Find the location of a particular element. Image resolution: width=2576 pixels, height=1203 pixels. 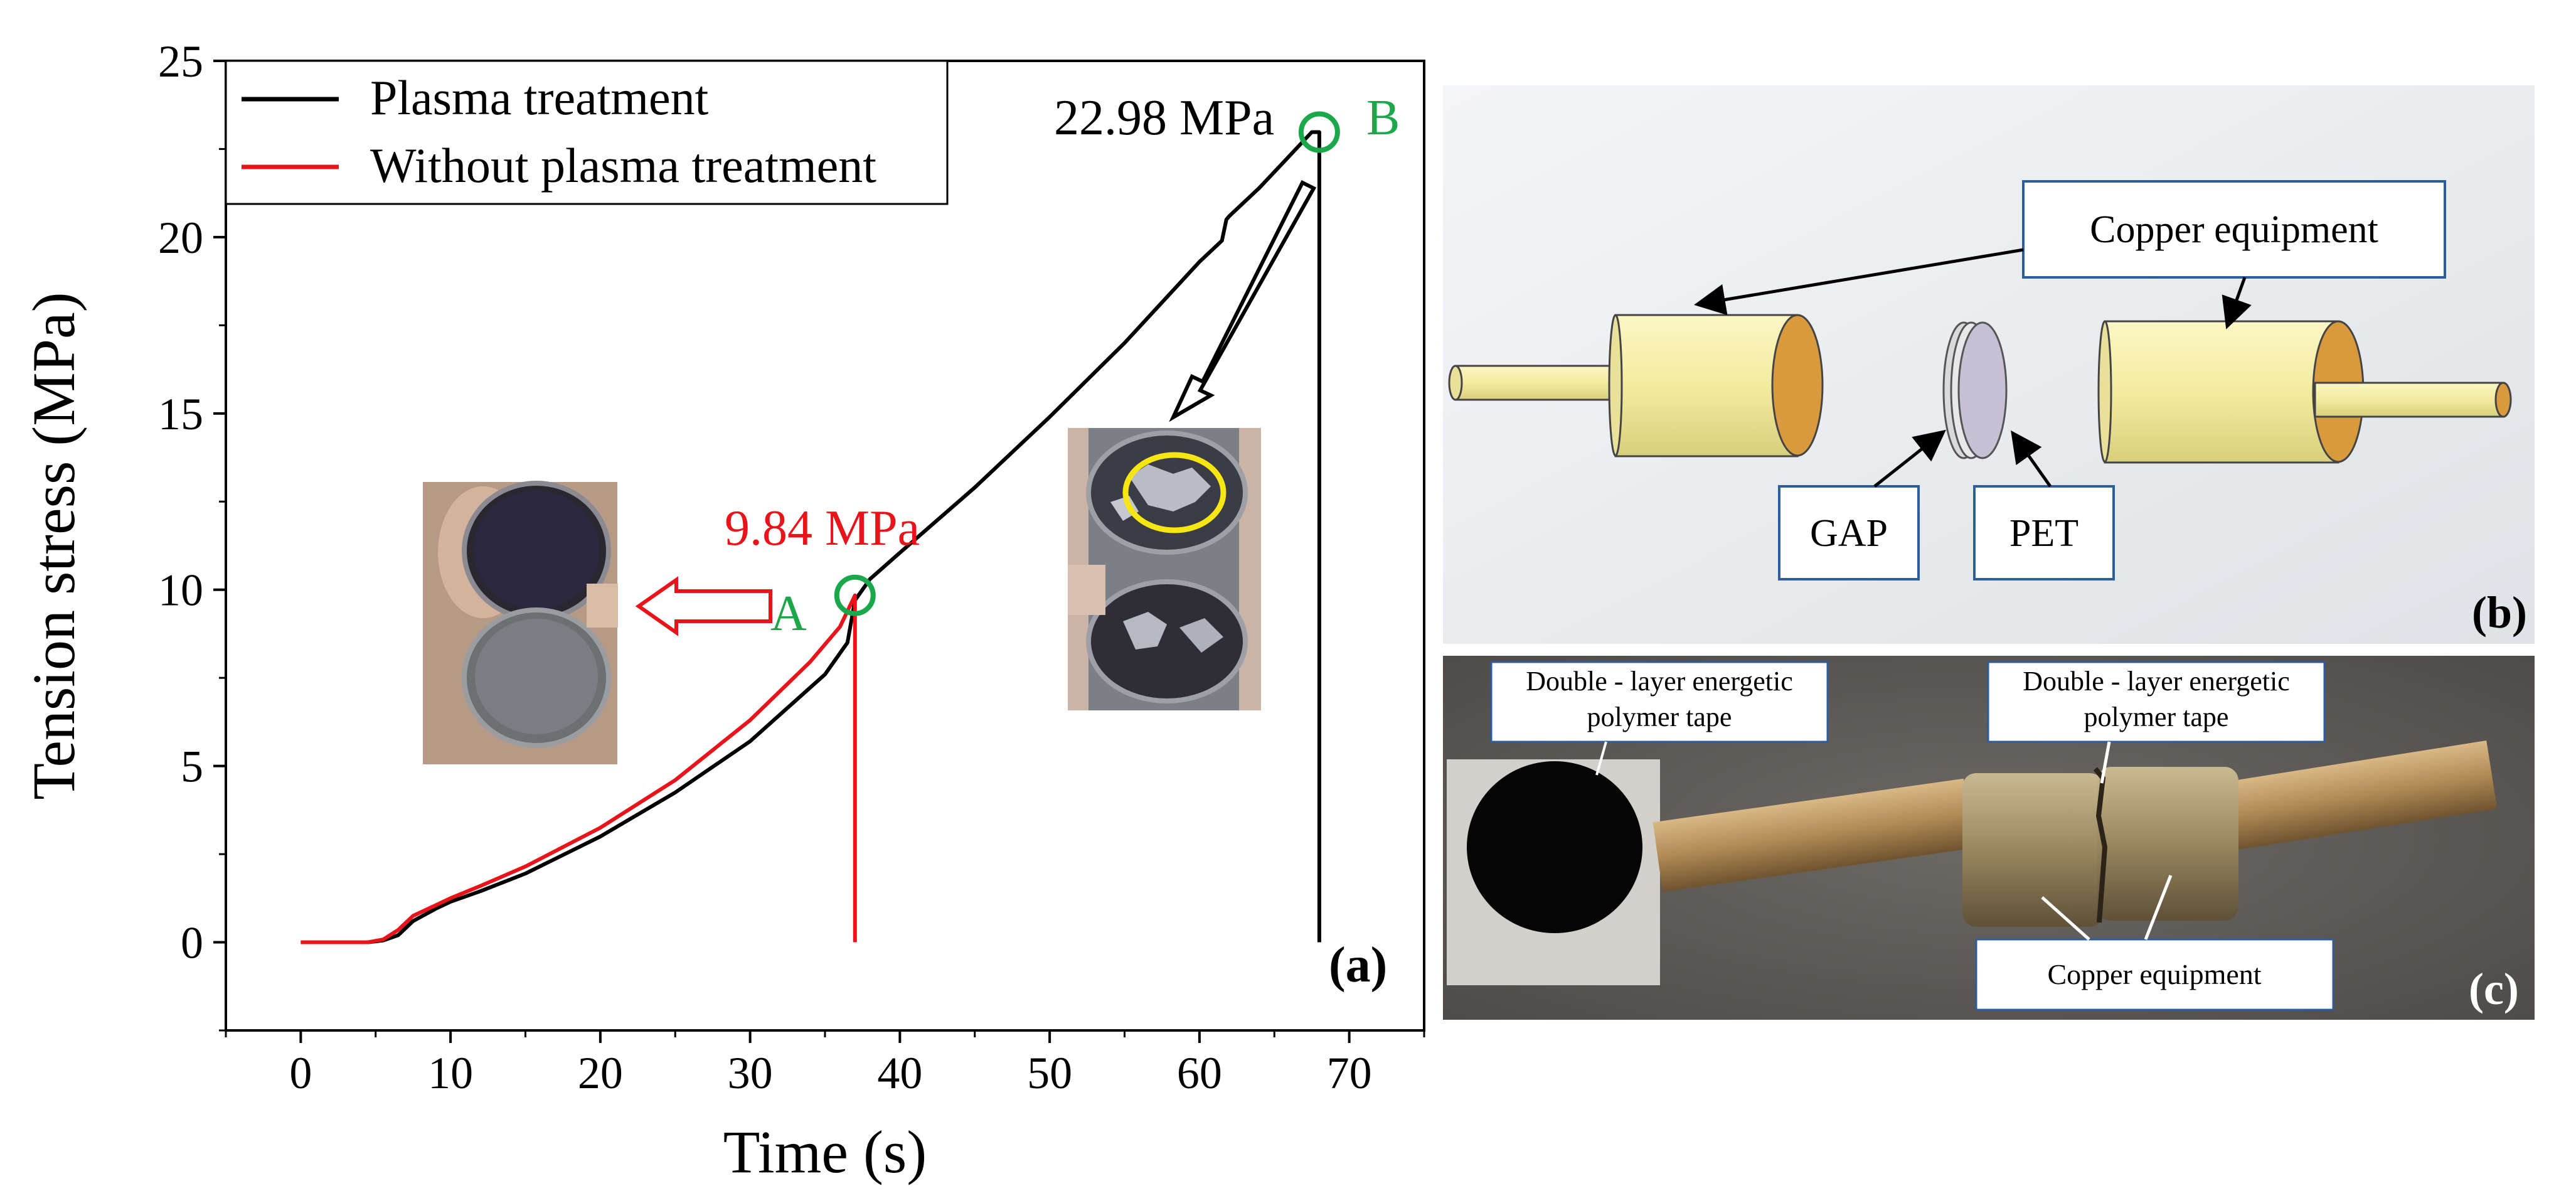

tape-label-left-line2: polymer tape is located at coordinates (1660, 717).